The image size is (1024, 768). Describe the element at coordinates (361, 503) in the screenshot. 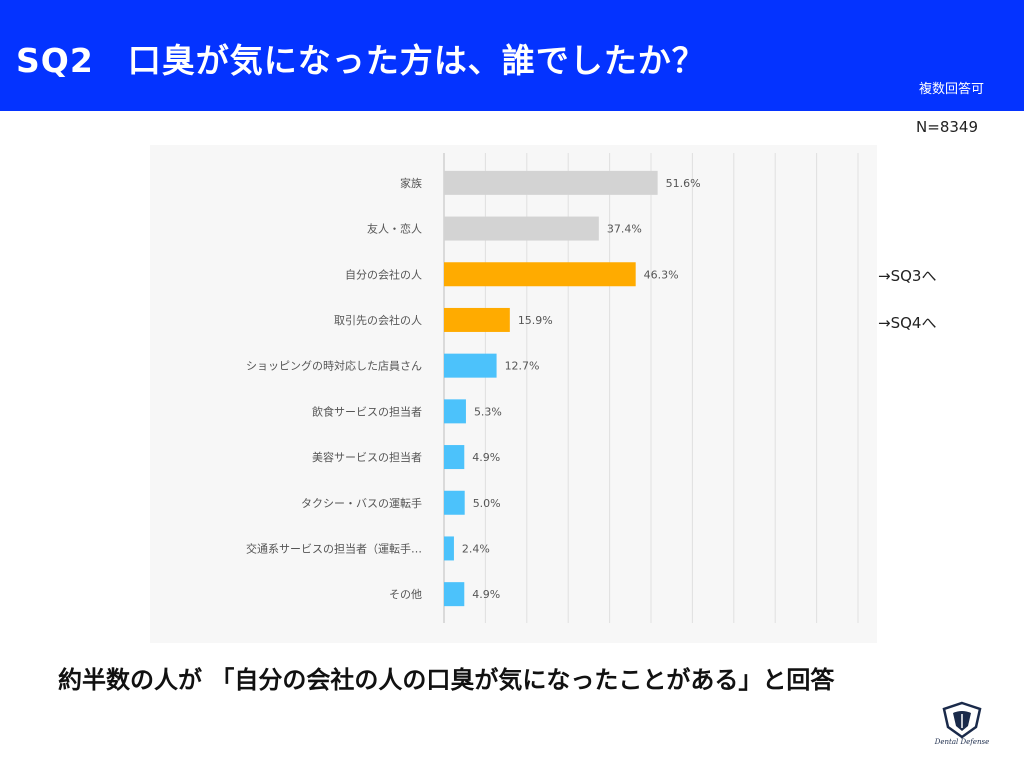

I see `category-label: タクシー・バスの運転手` at that location.